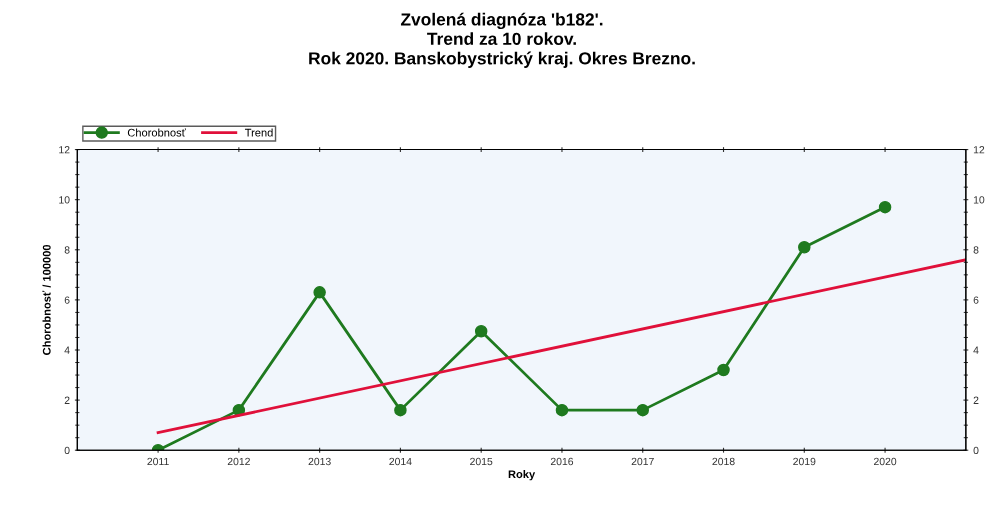  Describe the element at coordinates (979, 150) in the screenshot. I see `y2-tick-label: 12` at that location.